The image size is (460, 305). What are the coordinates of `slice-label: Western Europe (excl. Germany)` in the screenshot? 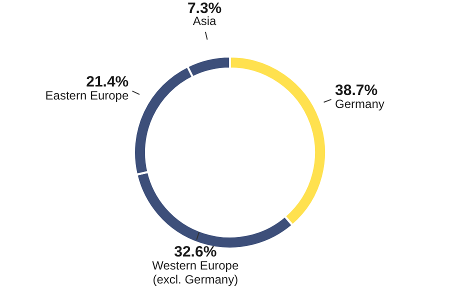 It's located at (195, 272).